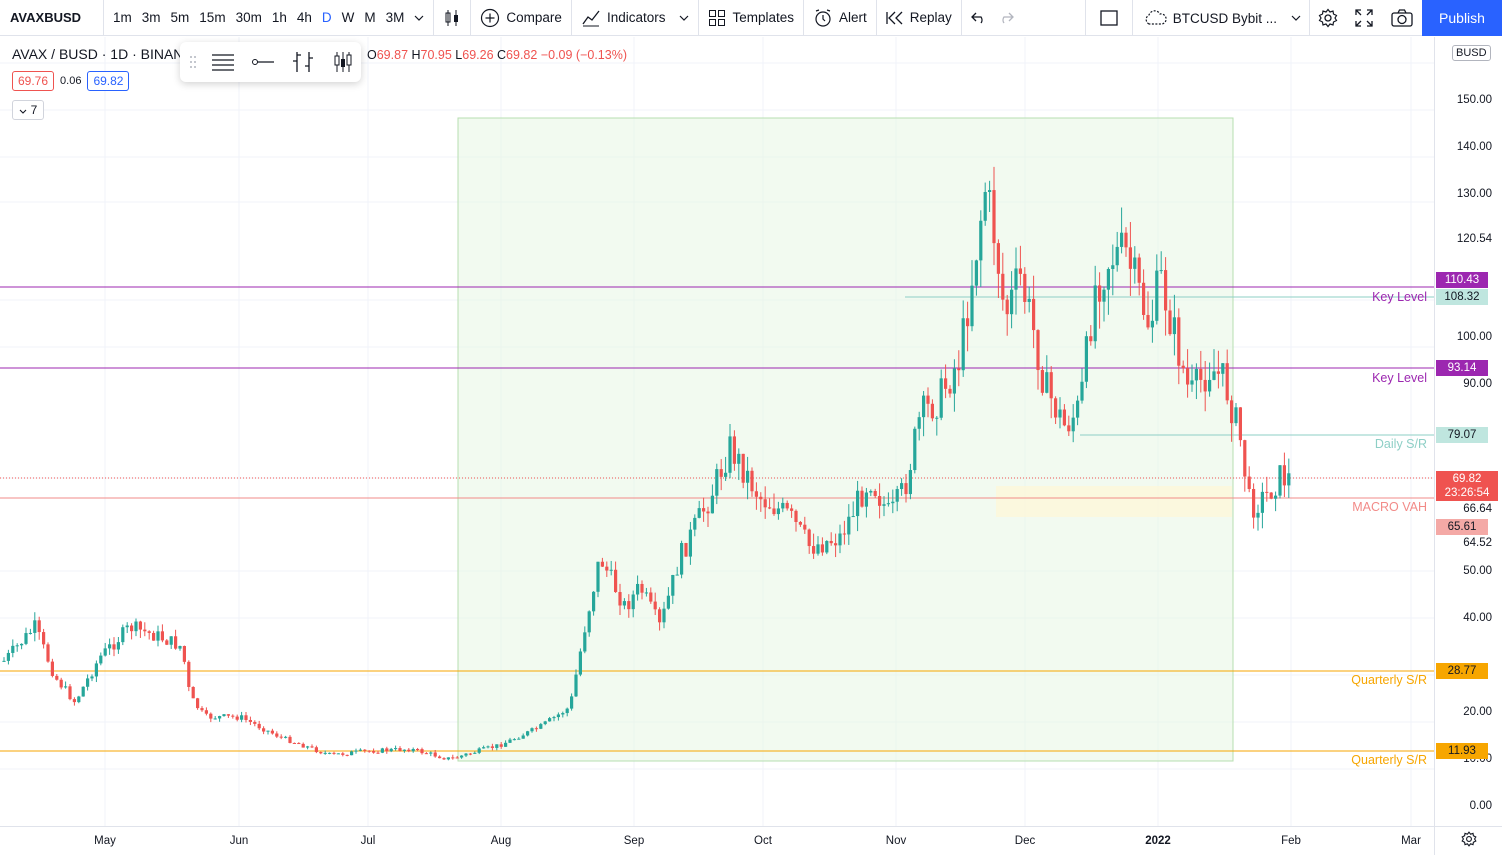 This screenshot has width=1502, height=855. Describe the element at coordinates (326, 17) in the screenshot. I see `interval-d: D` at that location.